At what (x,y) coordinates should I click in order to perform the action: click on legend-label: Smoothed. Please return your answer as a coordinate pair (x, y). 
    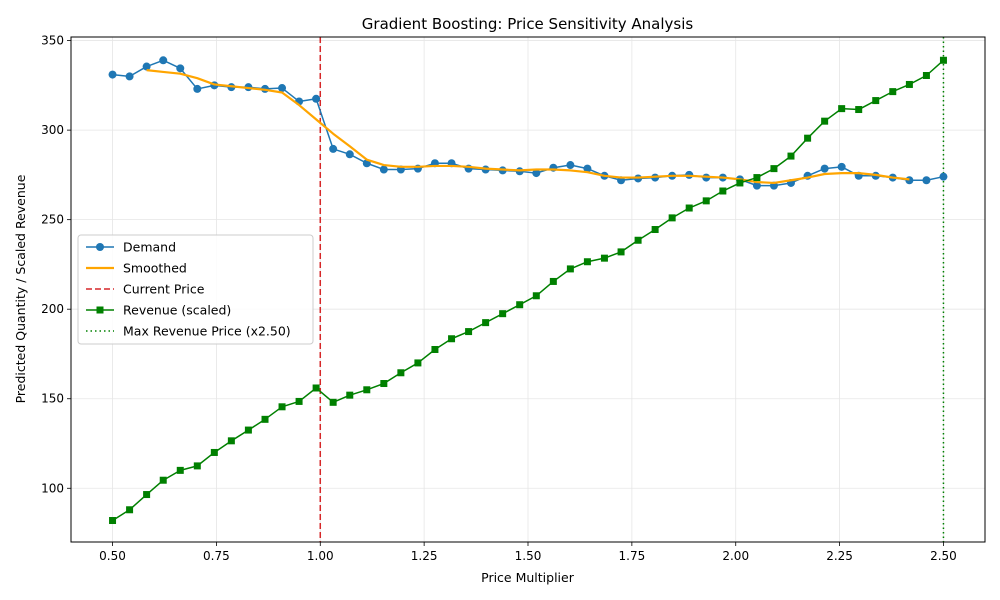
    Looking at the image, I should click on (155, 268).